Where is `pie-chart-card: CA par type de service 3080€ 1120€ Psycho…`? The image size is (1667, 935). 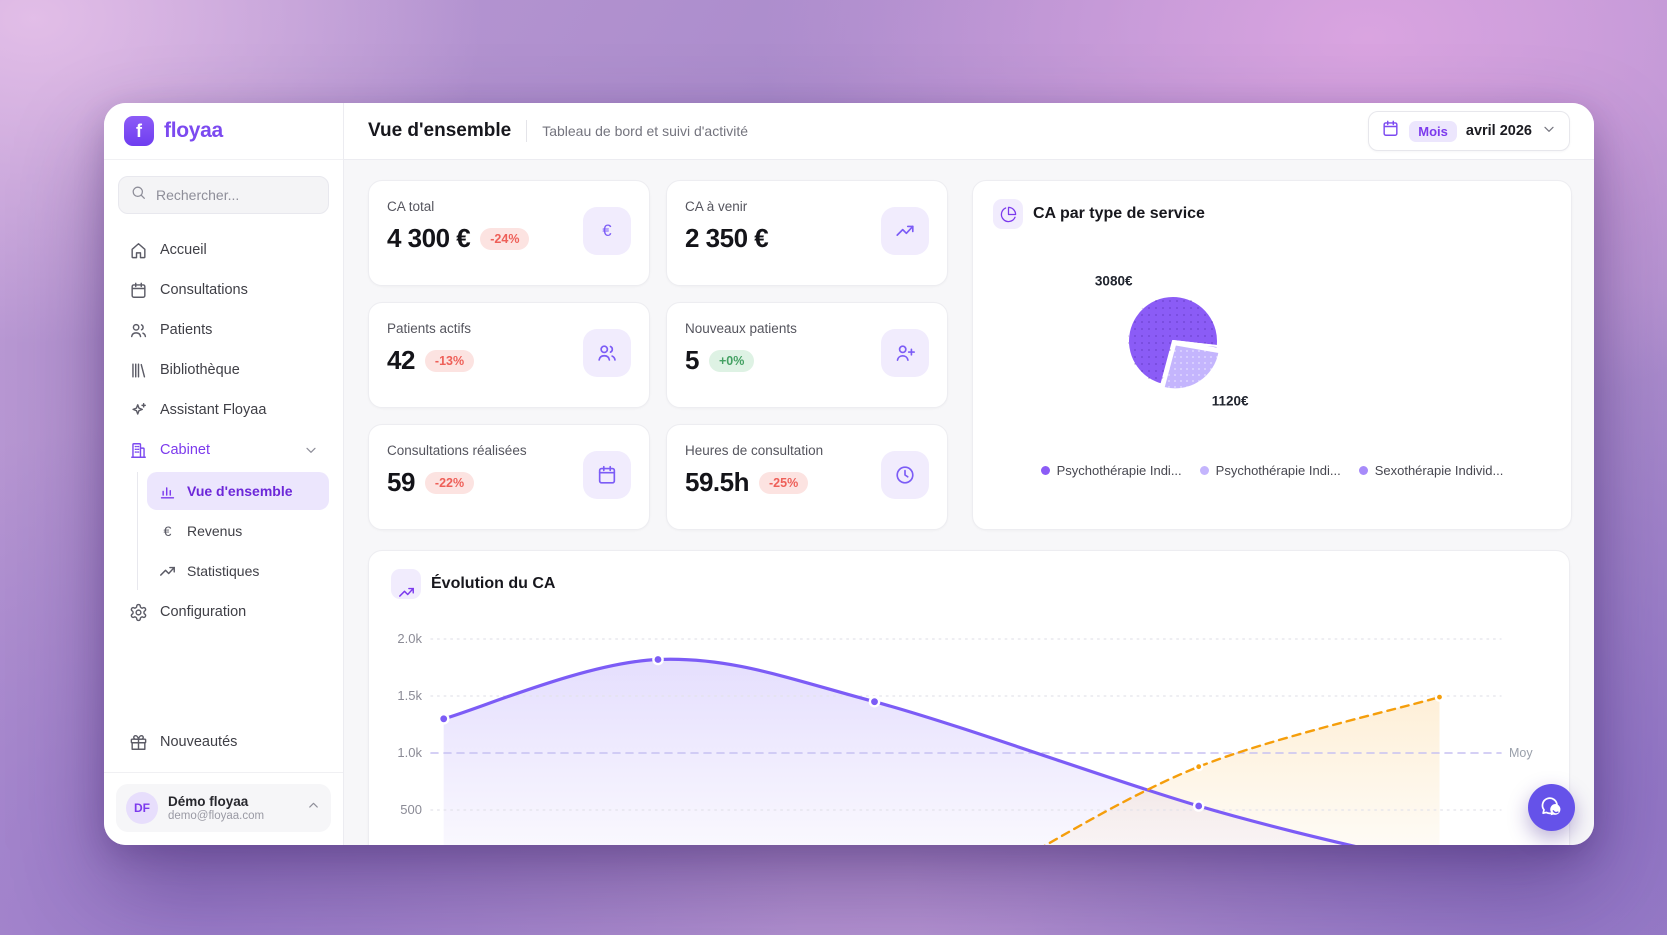
pie-chart-card: CA par type de service 3080€ 1120€ Psycho… is located at coordinates (1272, 355).